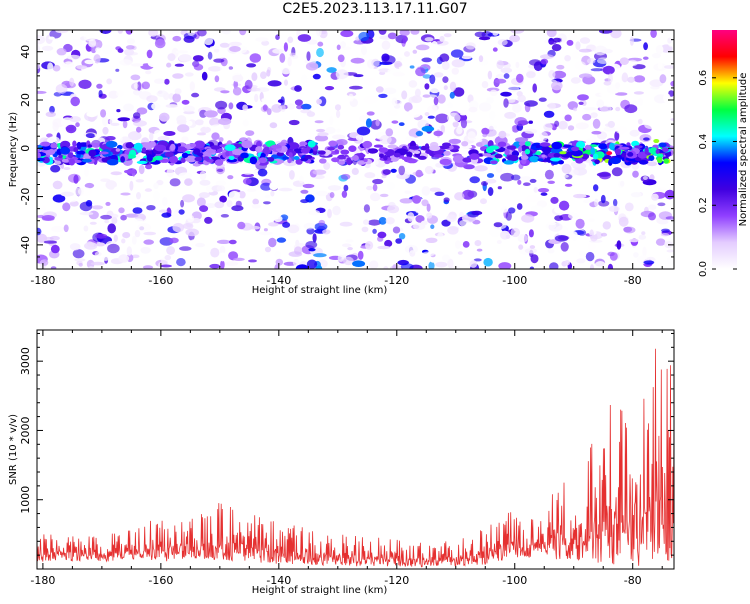  Describe the element at coordinates (42, 280) in the screenshot. I see `heatmap-x-tick-label: -180` at that location.